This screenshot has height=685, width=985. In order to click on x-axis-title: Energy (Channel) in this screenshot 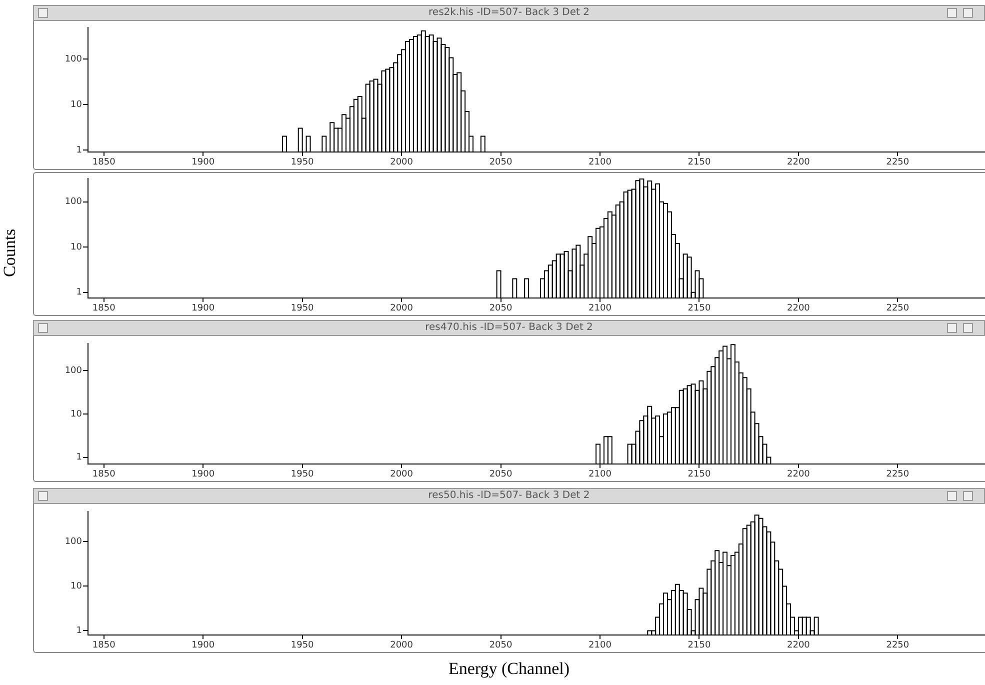, I will do `click(508, 669)`.